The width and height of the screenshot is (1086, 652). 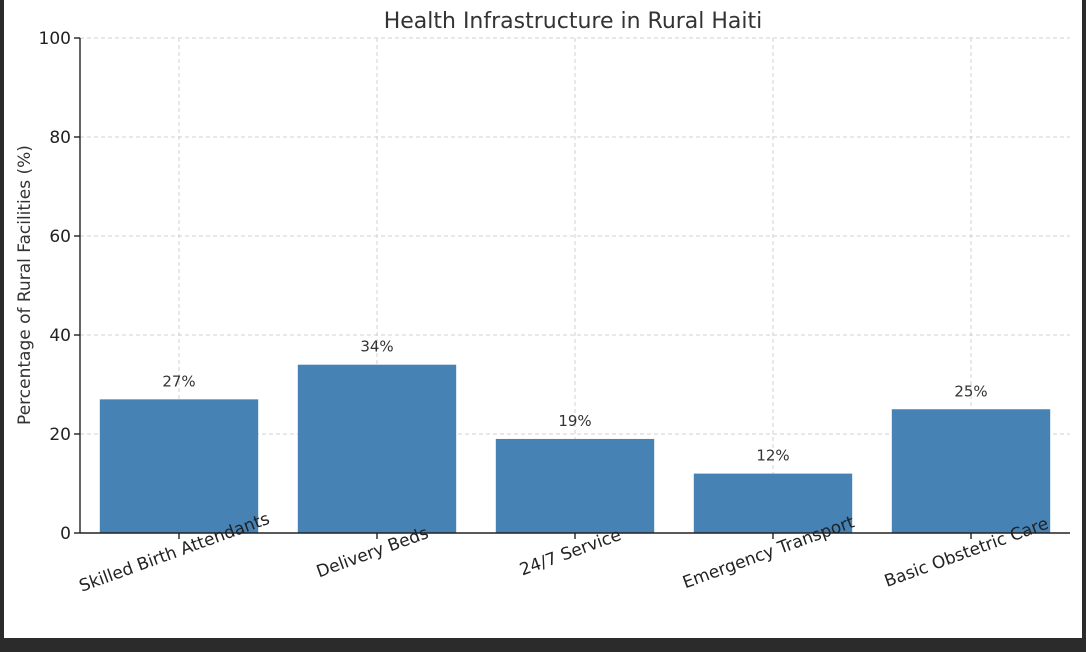 What do you see at coordinates (60, 435) in the screenshot?
I see `y-tick-label: 20` at bounding box center [60, 435].